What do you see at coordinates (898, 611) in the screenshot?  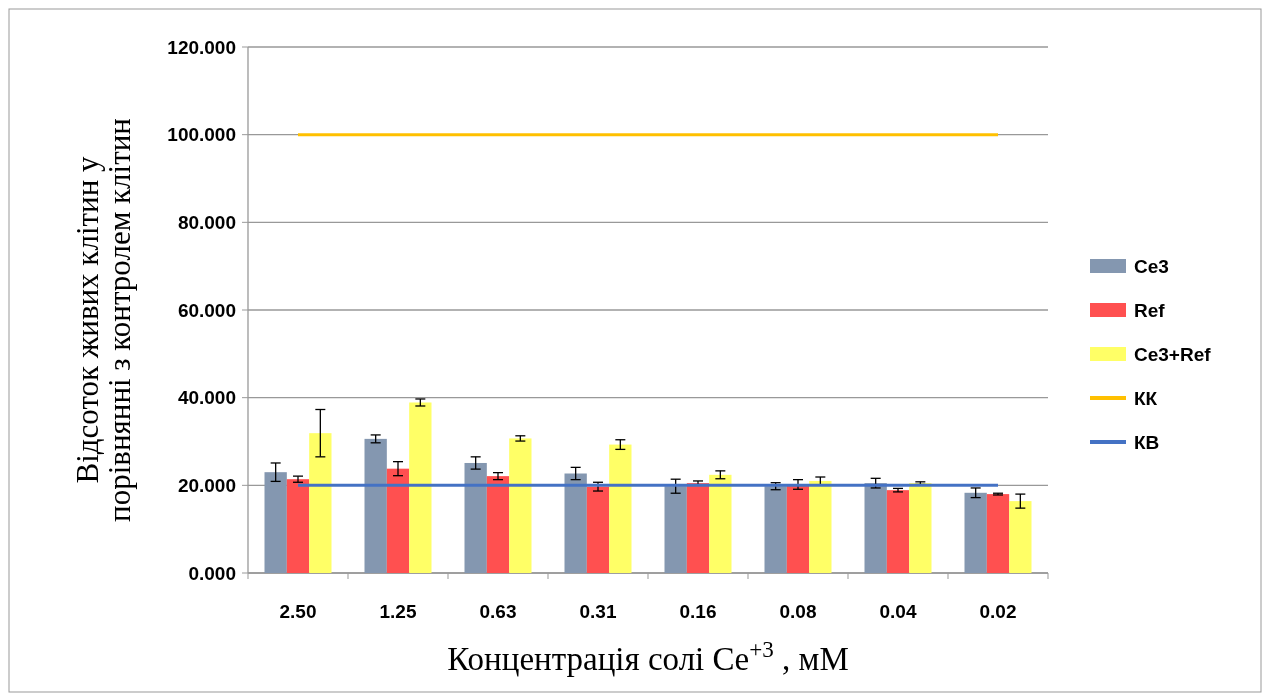 I see `x-tick-label: 0.04` at bounding box center [898, 611].